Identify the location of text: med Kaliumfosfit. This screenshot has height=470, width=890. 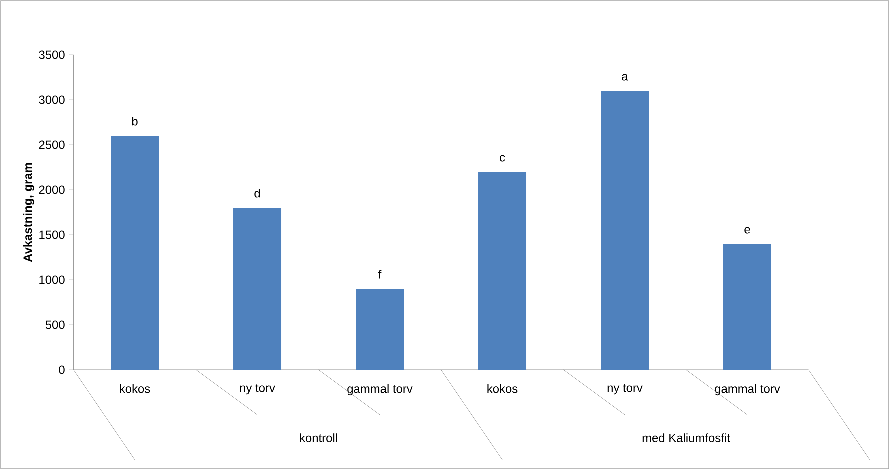
(686, 438).